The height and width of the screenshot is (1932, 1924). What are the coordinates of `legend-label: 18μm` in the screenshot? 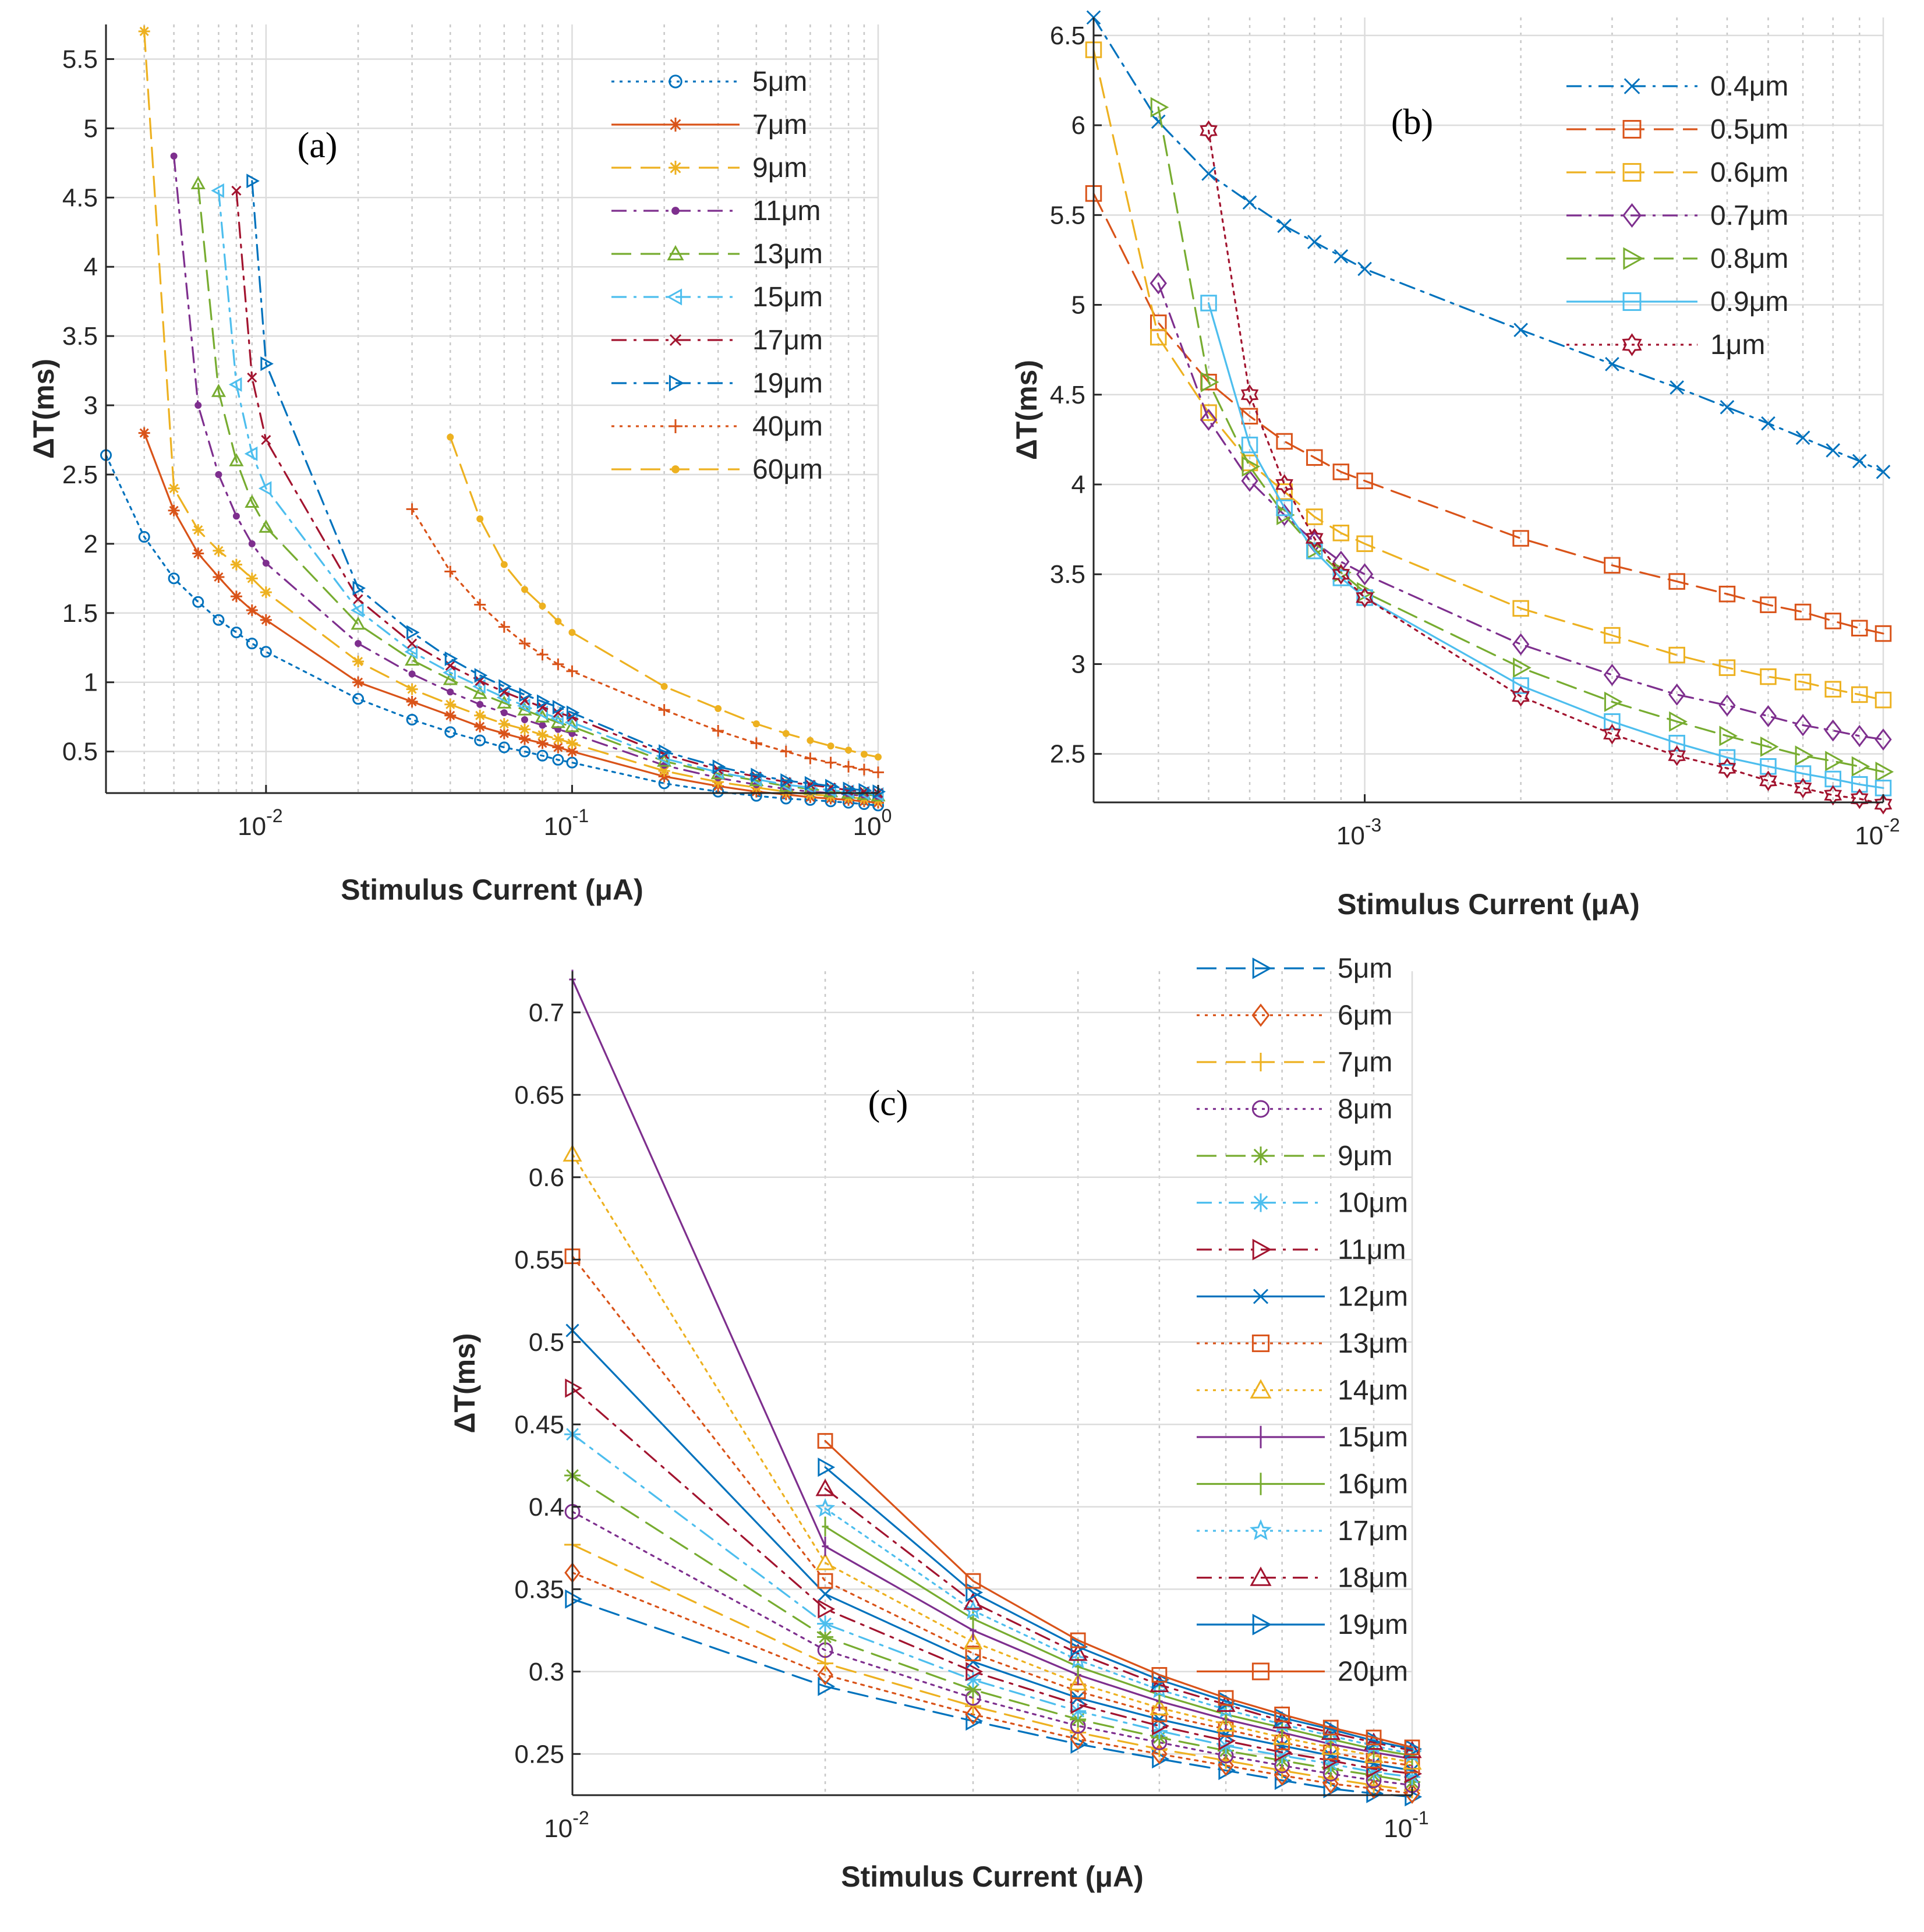 It's located at (1373, 1578).